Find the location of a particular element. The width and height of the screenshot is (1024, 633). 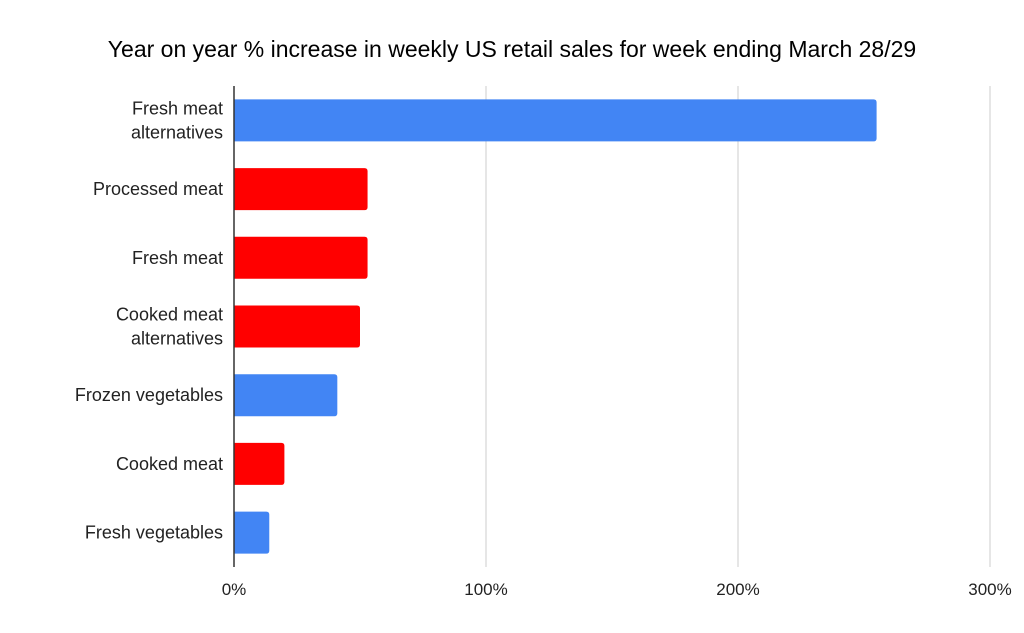

category-label-line: Processed meat is located at coordinates (158, 189).